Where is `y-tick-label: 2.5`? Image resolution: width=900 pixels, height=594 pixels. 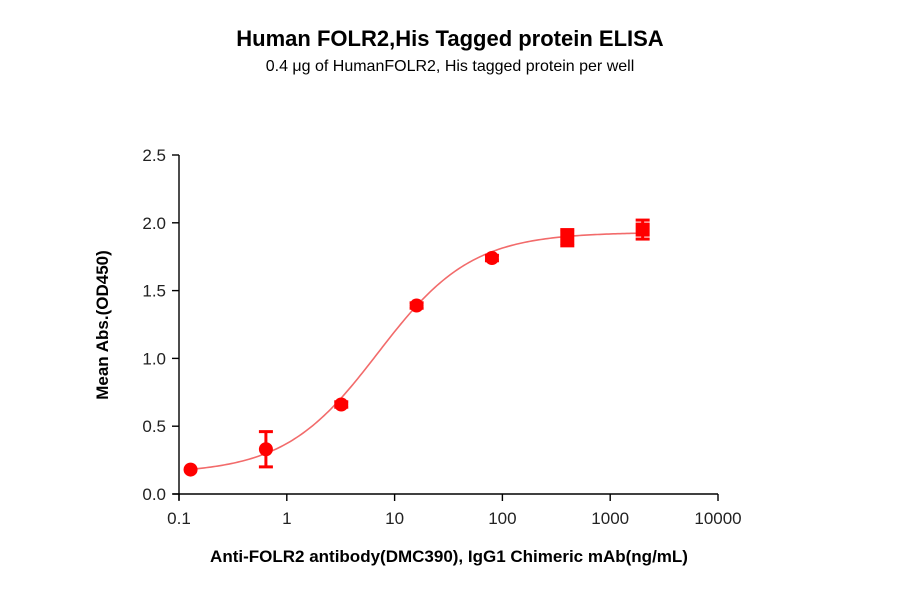 y-tick-label: 2.5 is located at coordinates (154, 155).